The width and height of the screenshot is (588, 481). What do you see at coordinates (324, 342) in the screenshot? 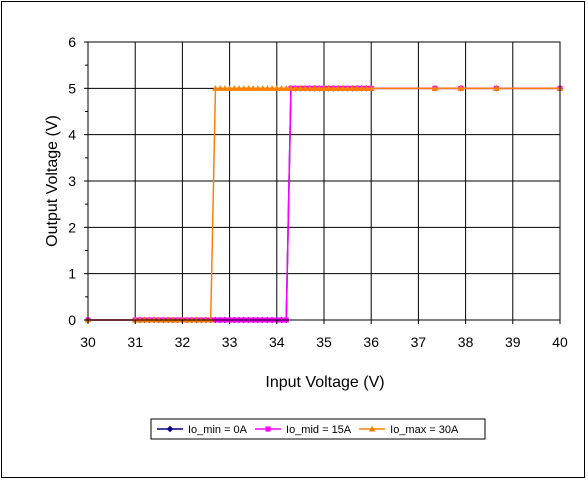
I see `x-tick-label: 35` at bounding box center [324, 342].